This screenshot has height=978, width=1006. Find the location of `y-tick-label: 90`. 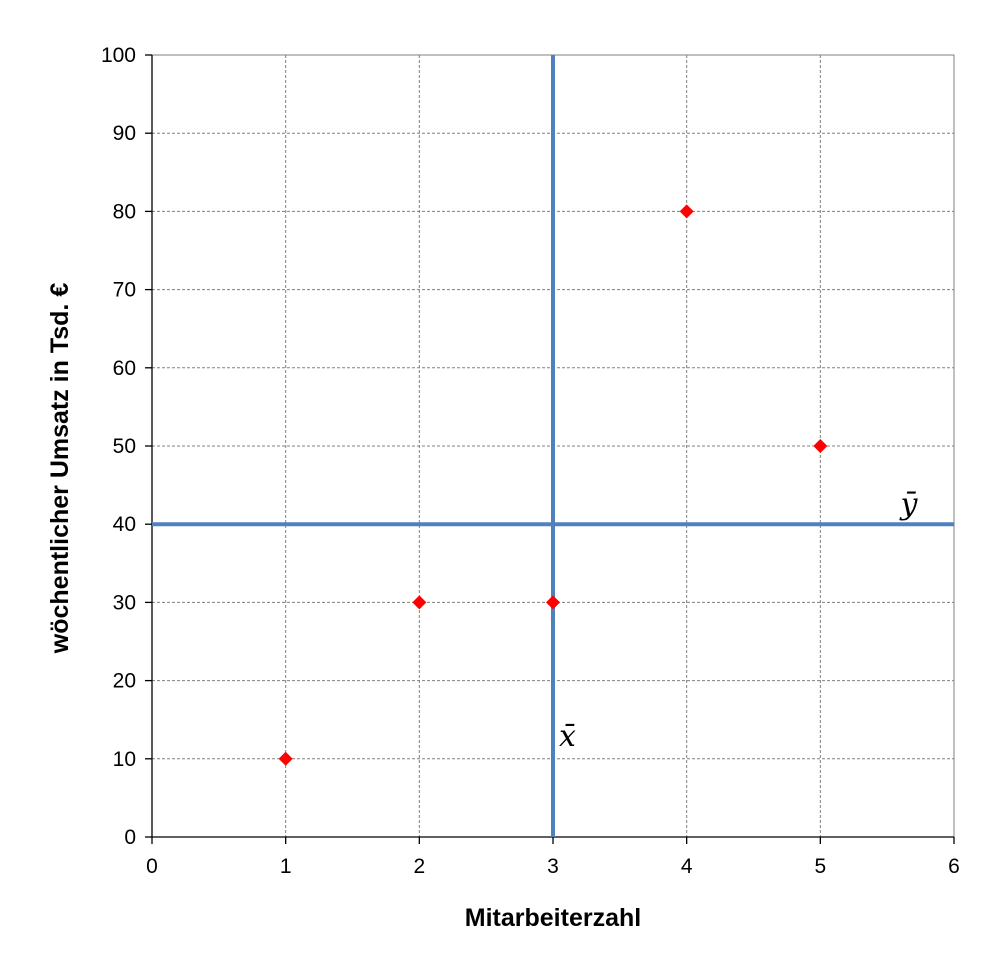

y-tick-label: 90 is located at coordinates (124, 133).